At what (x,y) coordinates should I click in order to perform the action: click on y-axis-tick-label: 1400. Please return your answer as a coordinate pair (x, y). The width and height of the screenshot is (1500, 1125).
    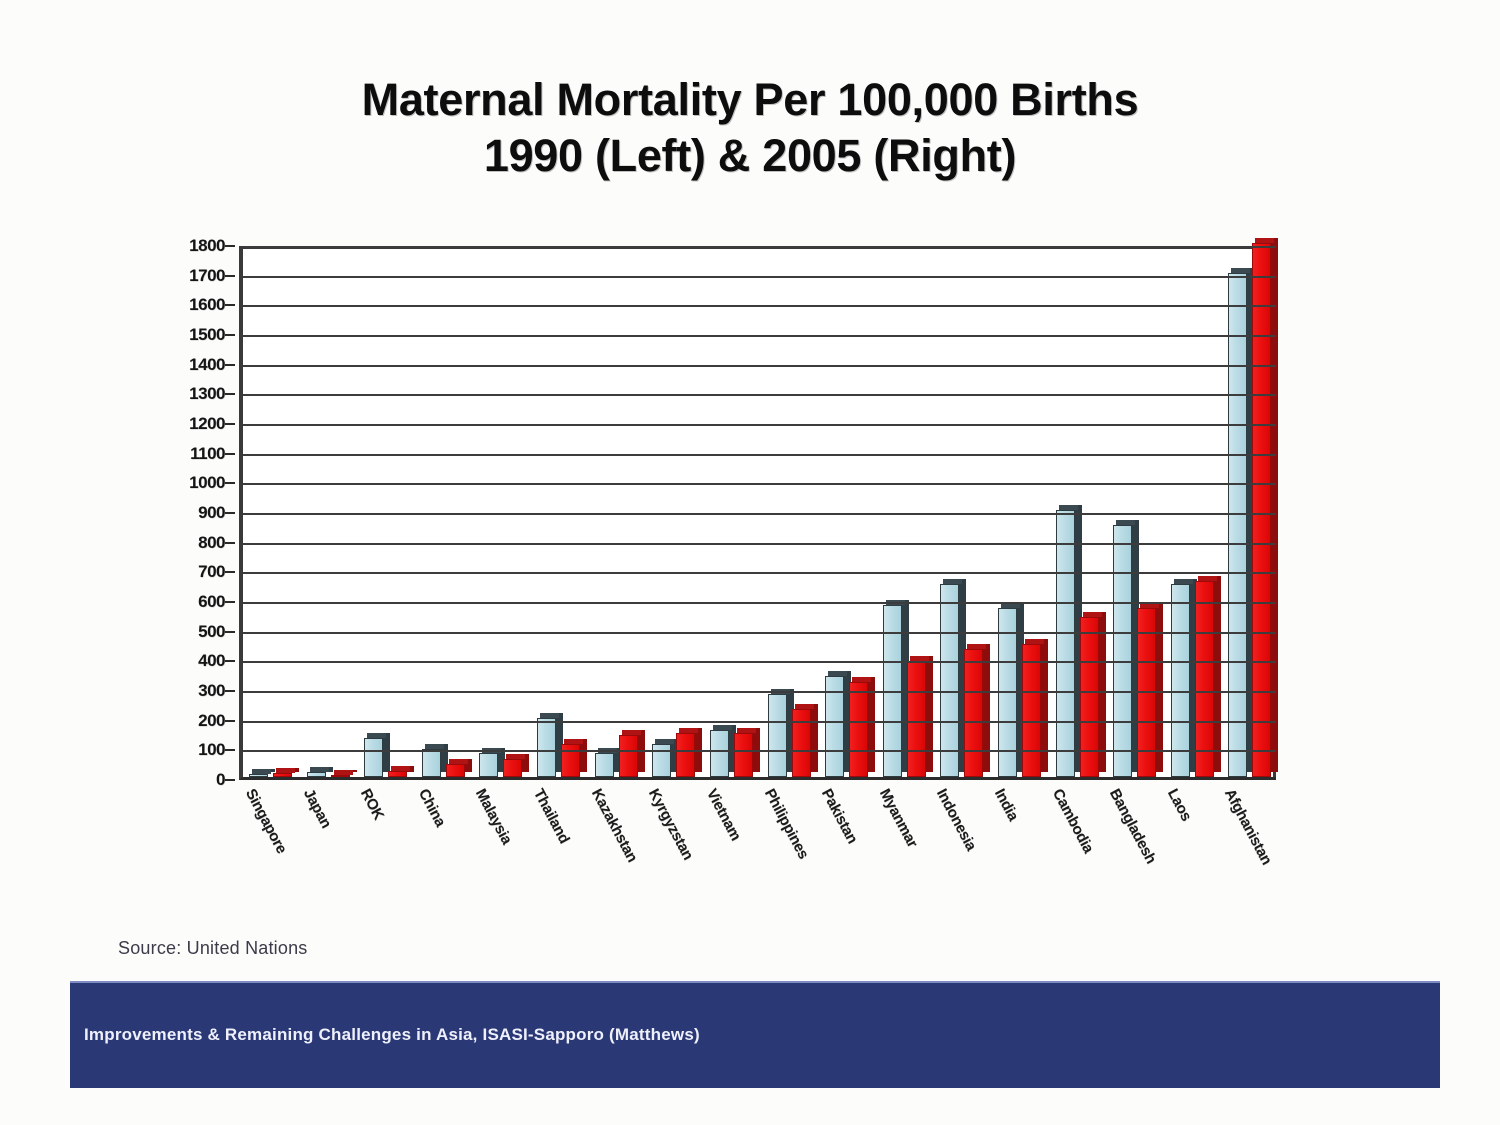
    Looking at the image, I should click on (207, 364).